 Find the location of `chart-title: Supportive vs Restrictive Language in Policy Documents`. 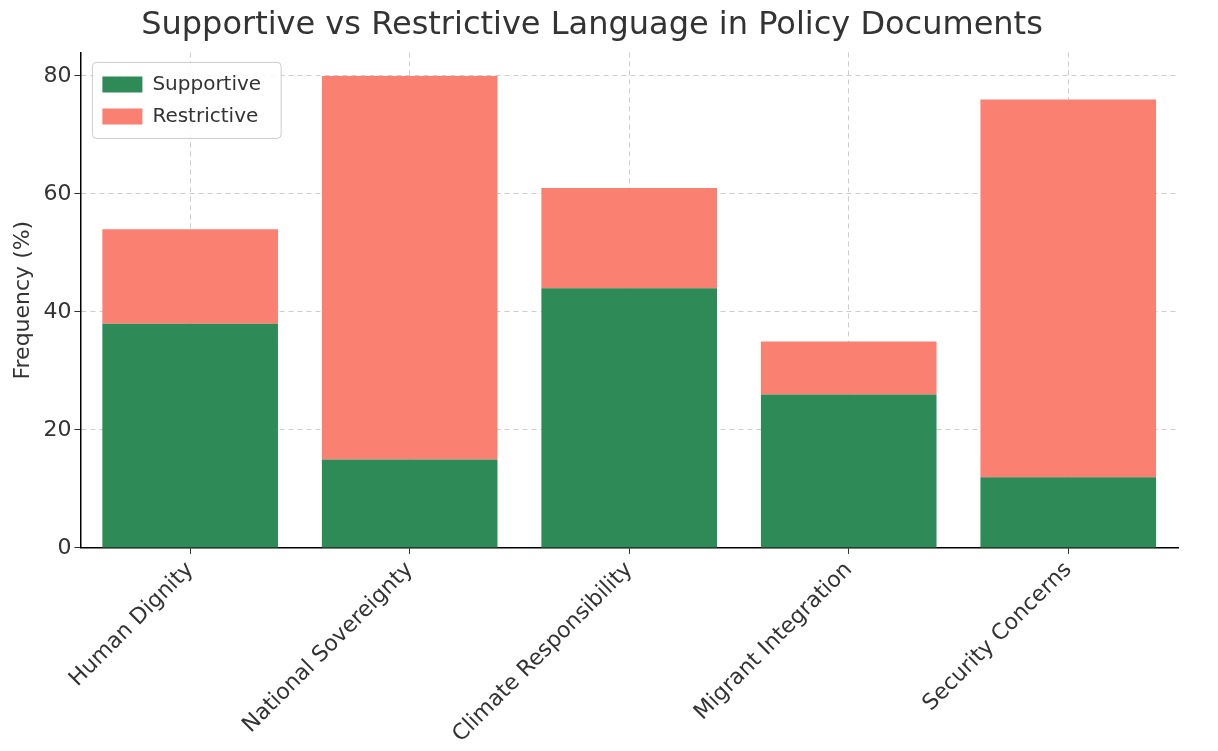

chart-title: Supportive vs Restrictive Language in Policy Documents is located at coordinates (592, 22).